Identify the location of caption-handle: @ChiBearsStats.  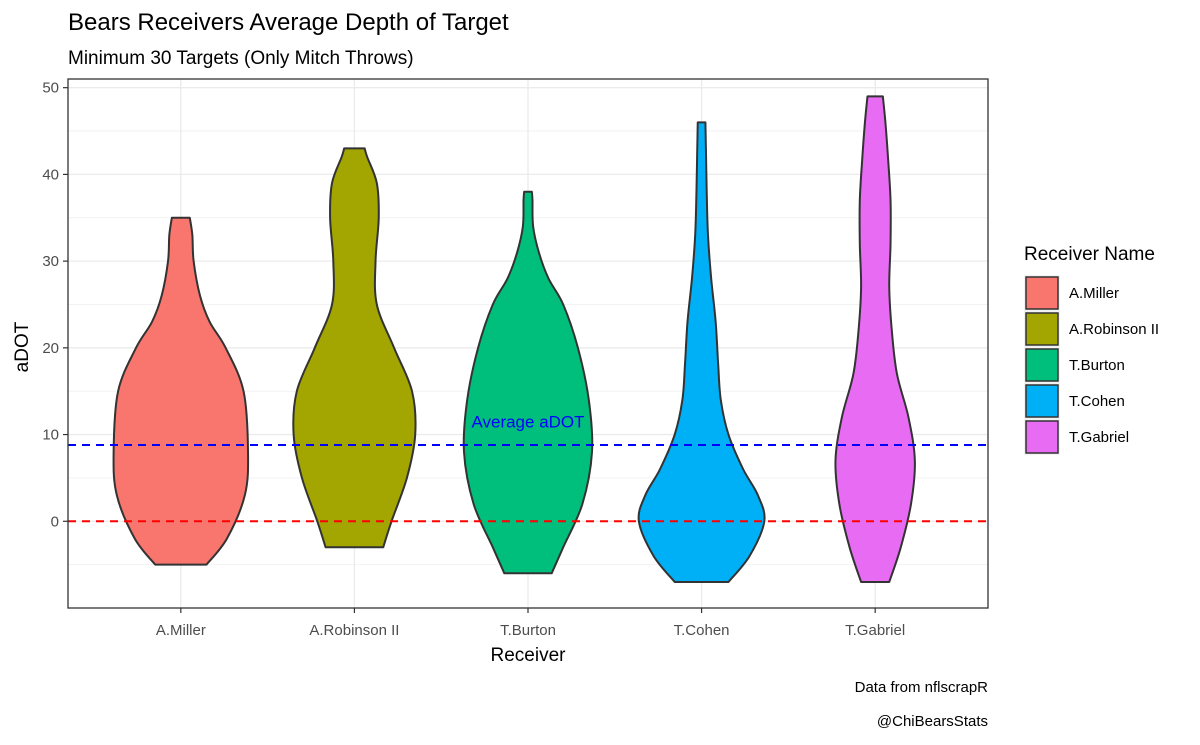
(932, 721).